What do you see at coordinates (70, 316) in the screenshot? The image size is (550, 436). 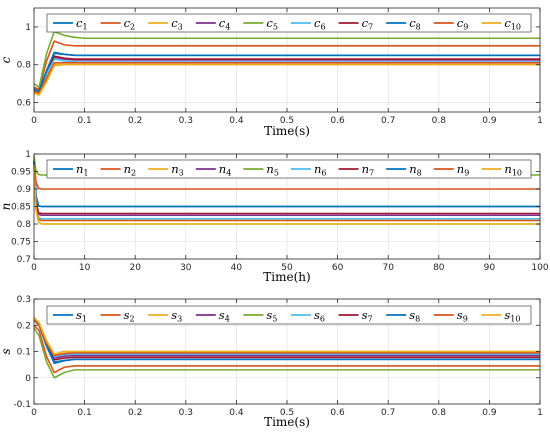 I see `legend-item-s1: s1` at bounding box center [70, 316].